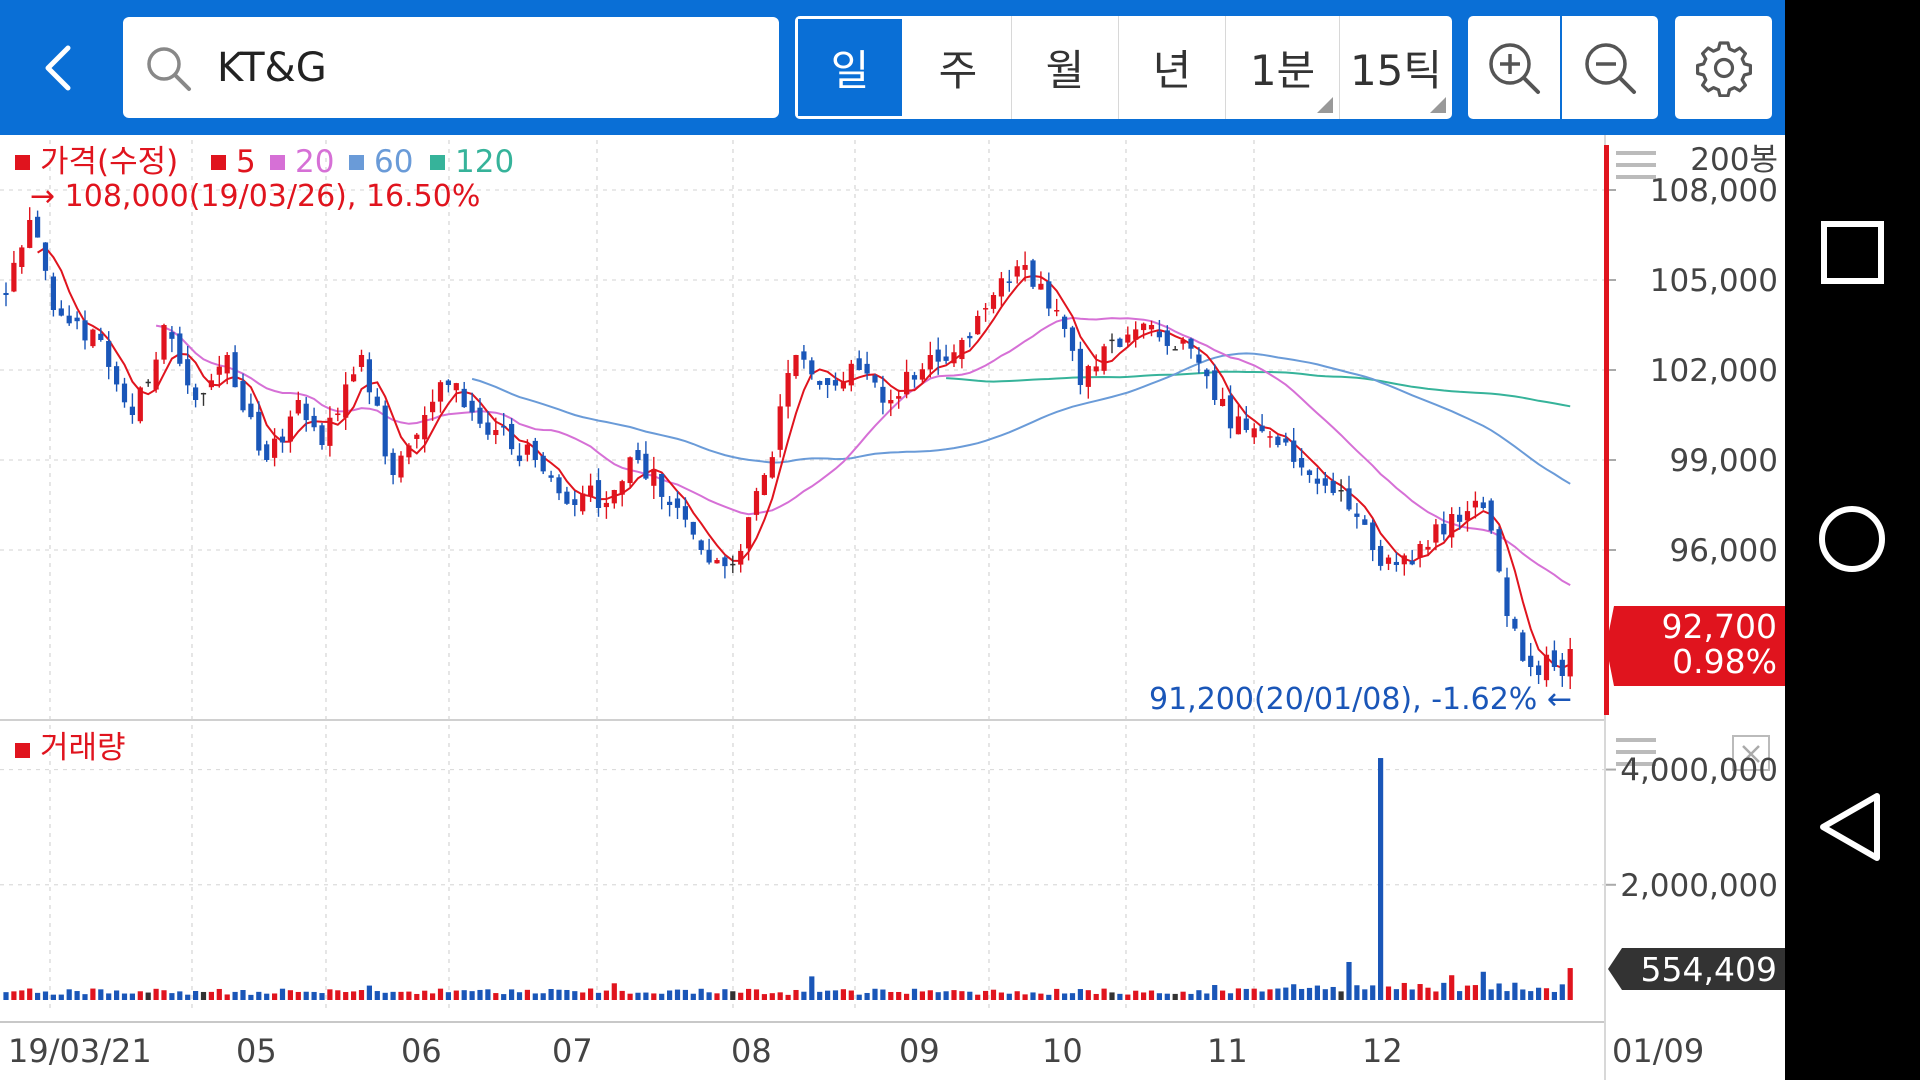  I want to click on settings-button, so click(1723, 67).